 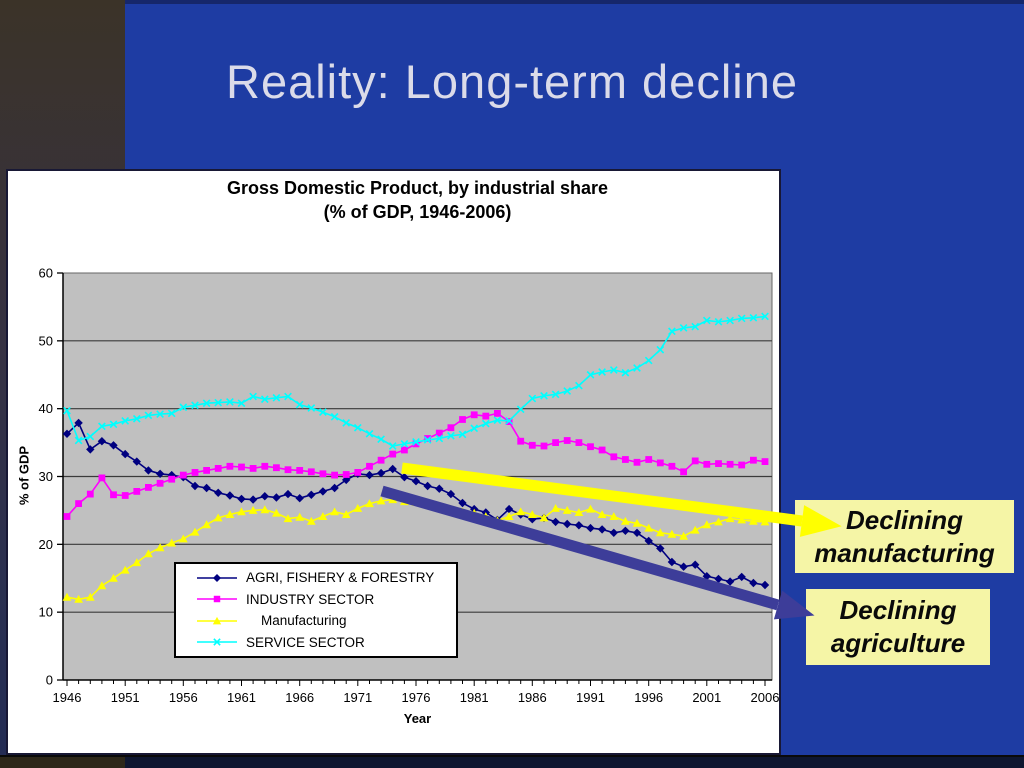 I want to click on diamond-marker-icon, so click(x=217, y=577).